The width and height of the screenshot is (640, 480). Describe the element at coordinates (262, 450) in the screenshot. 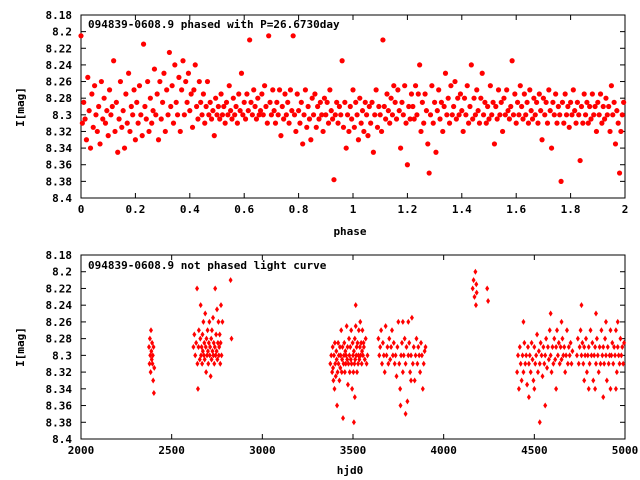

I see `x-tick-label: 3000` at that location.